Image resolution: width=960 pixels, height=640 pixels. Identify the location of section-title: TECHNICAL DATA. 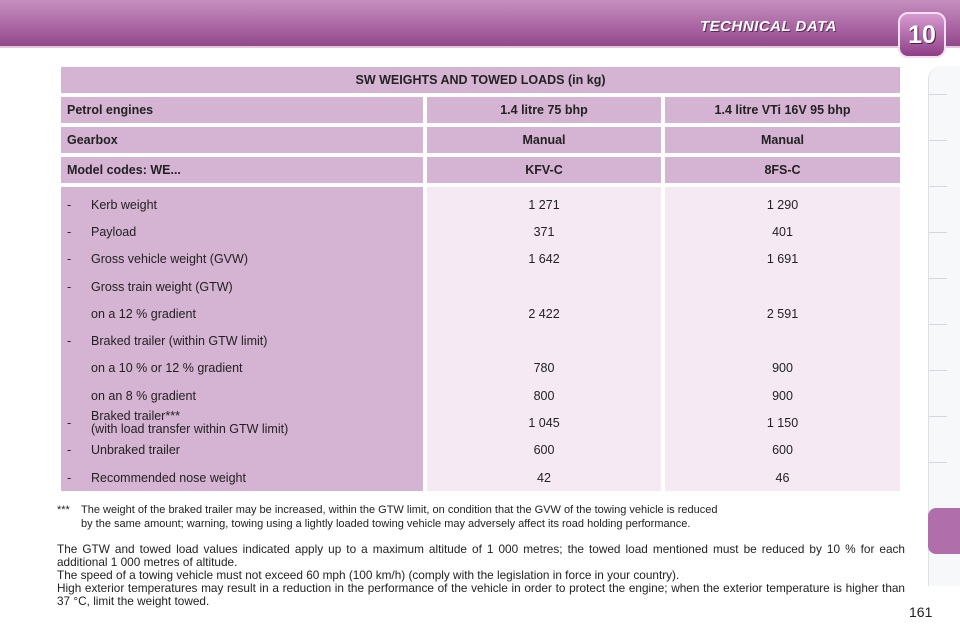
(768, 26).